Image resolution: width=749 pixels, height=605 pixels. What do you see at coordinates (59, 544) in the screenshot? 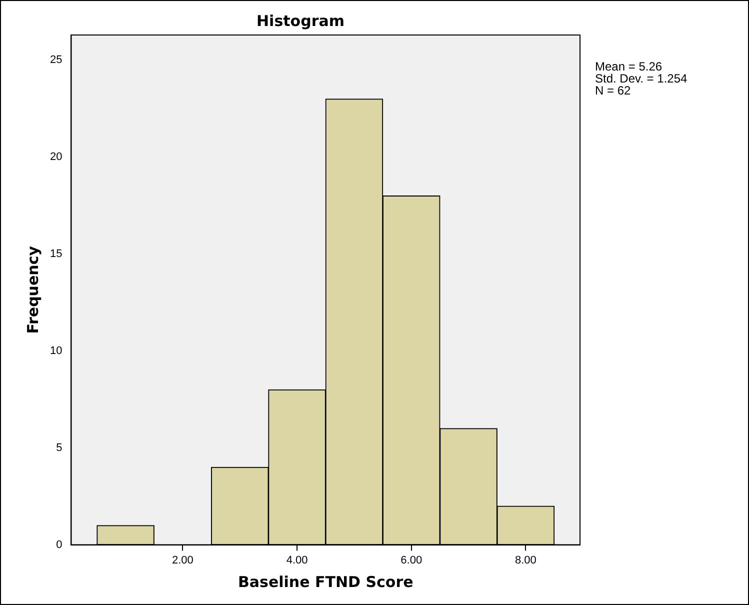
I see `y-tick-label: 0` at bounding box center [59, 544].